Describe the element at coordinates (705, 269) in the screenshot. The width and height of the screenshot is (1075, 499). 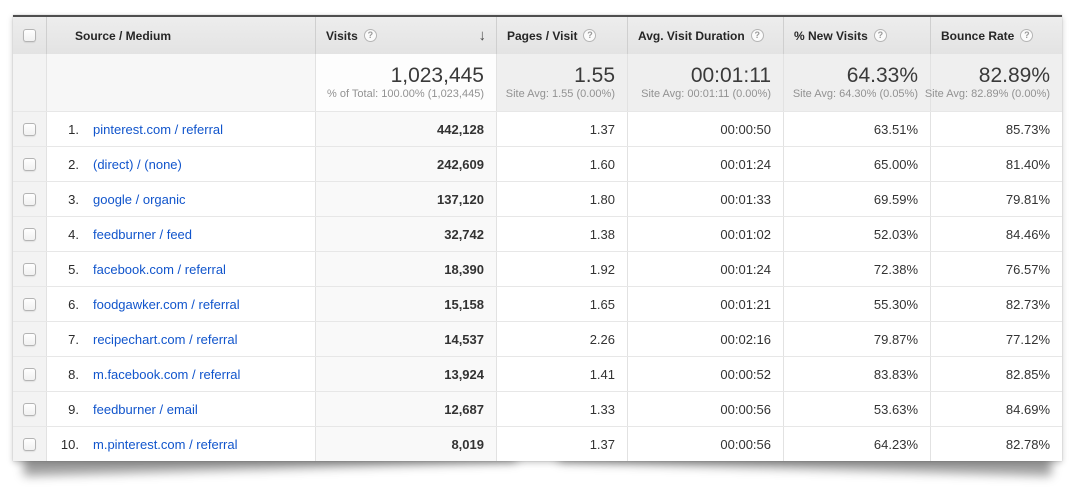
I see `avg-visit-duration-value: 00:01:24` at that location.